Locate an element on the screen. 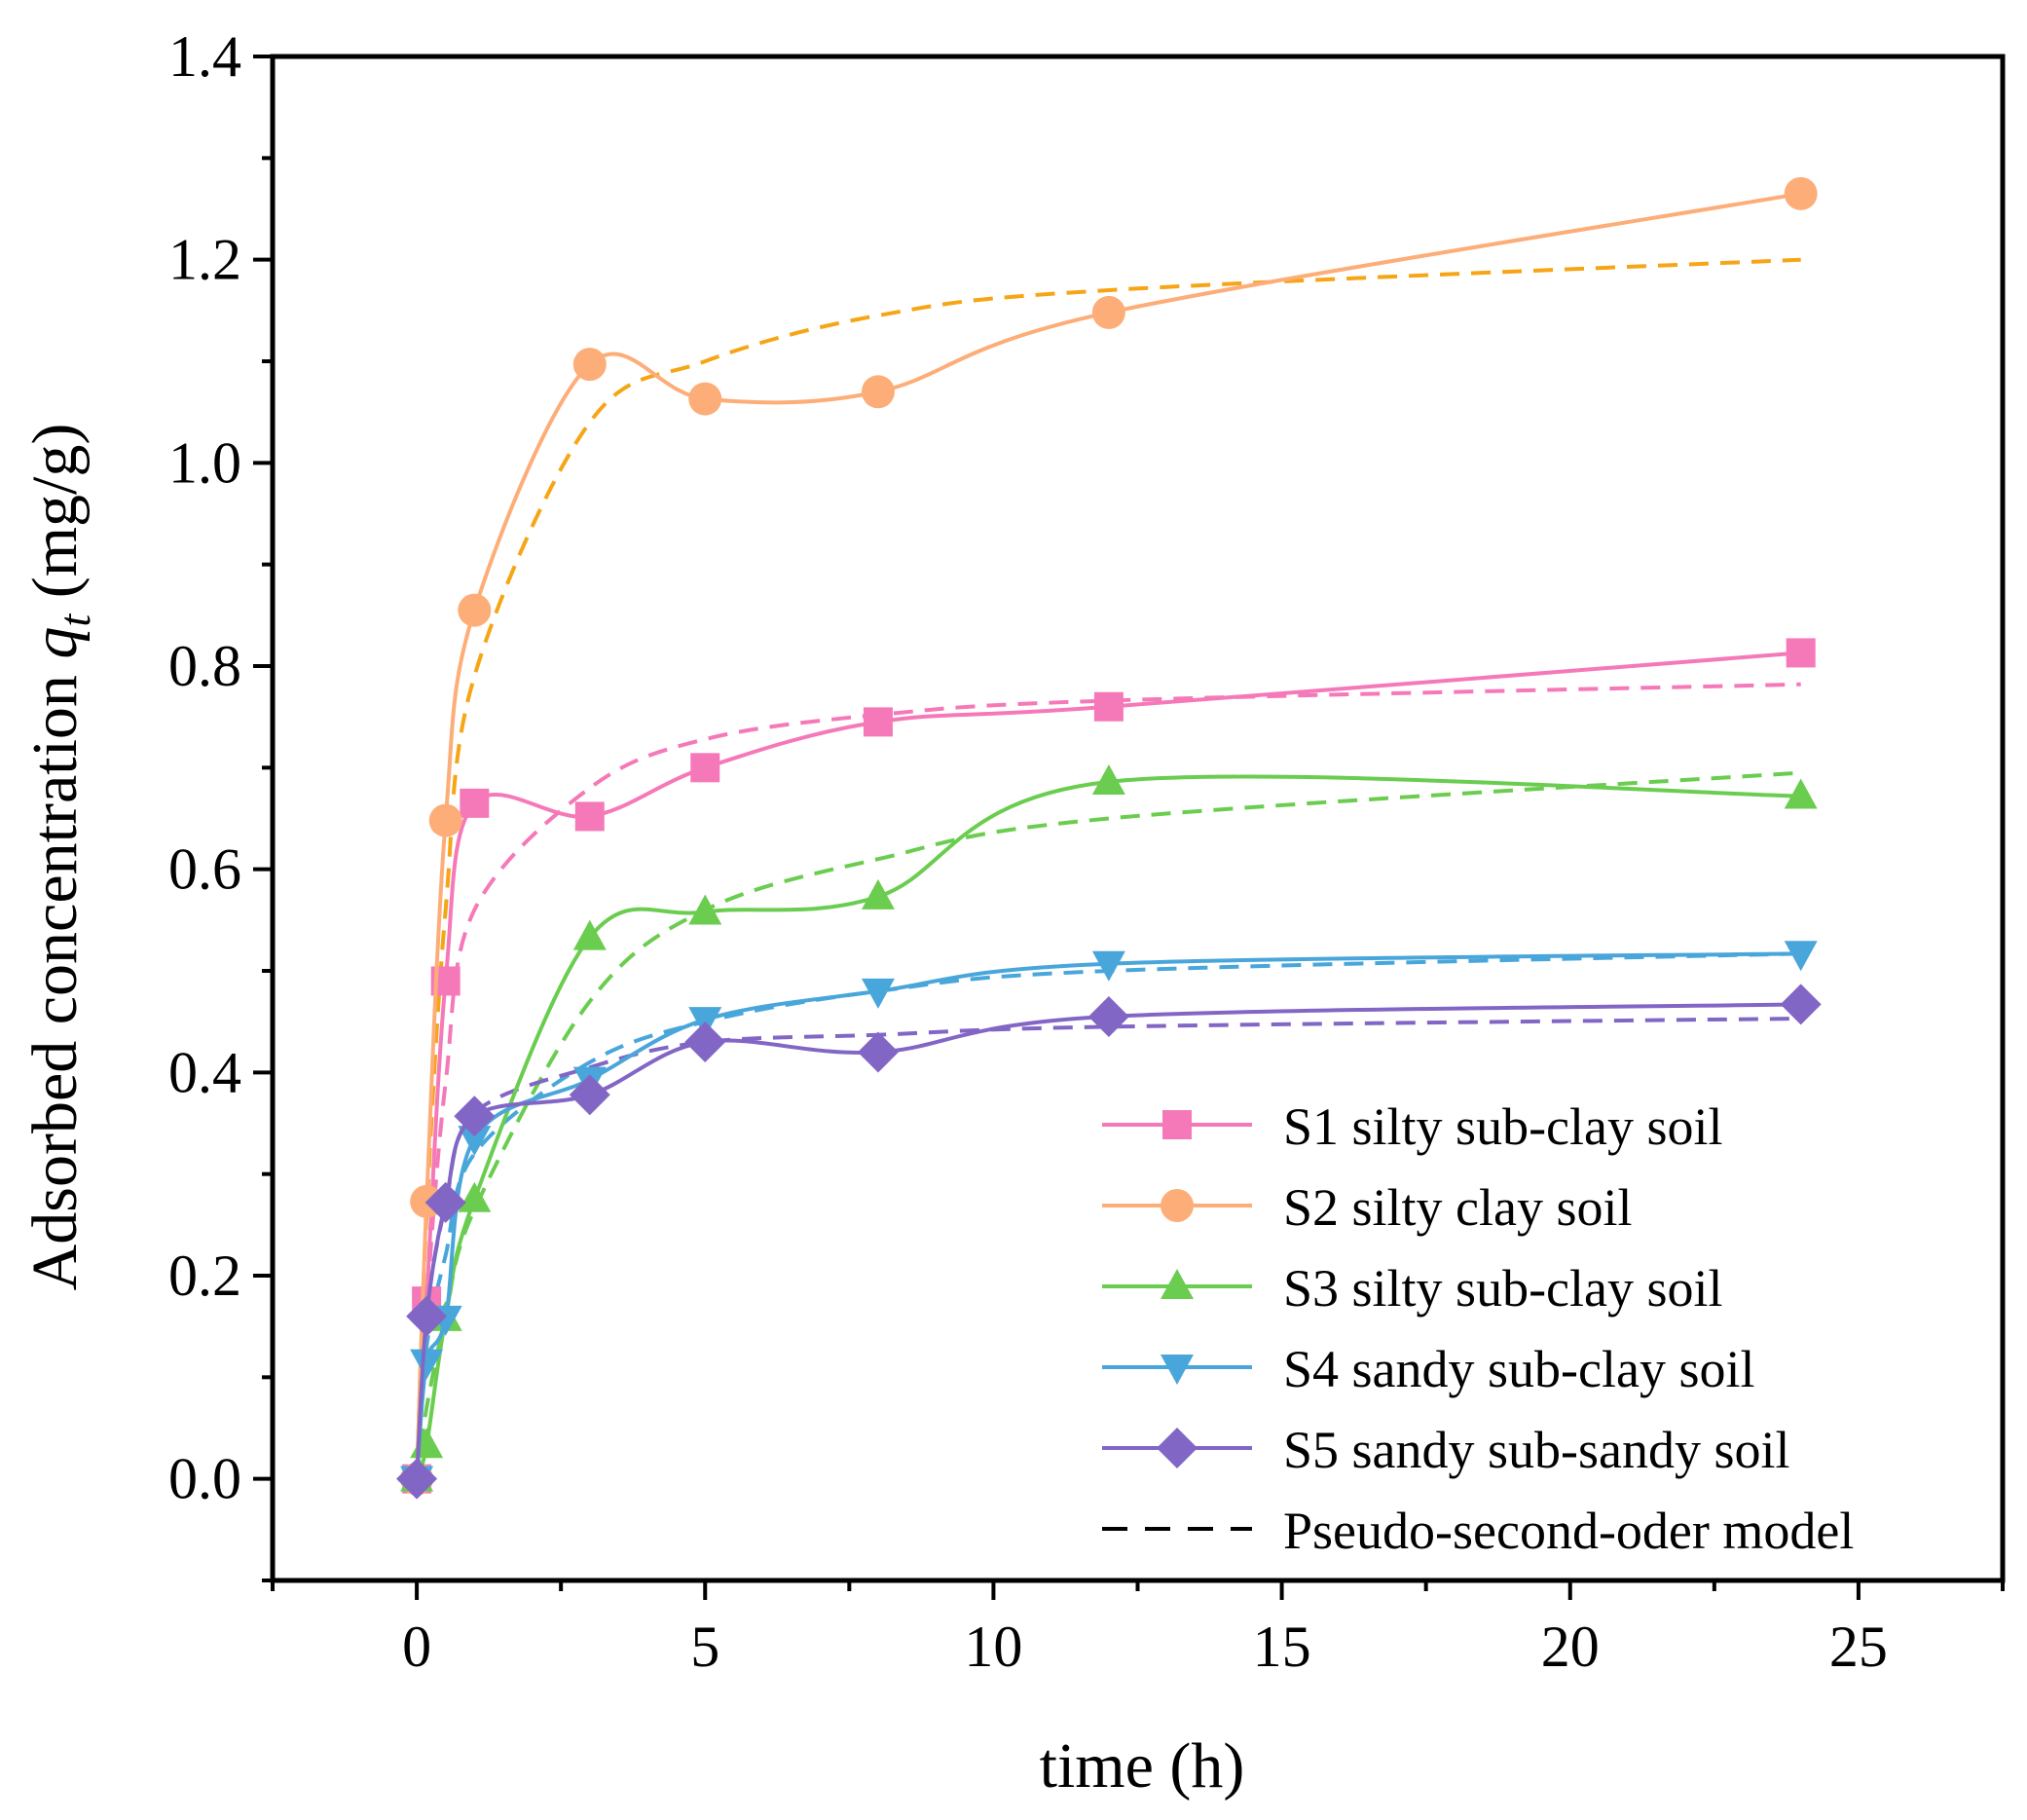 The height and width of the screenshot is (1820, 2027). x-tick-label: 20 is located at coordinates (1570, 1647).